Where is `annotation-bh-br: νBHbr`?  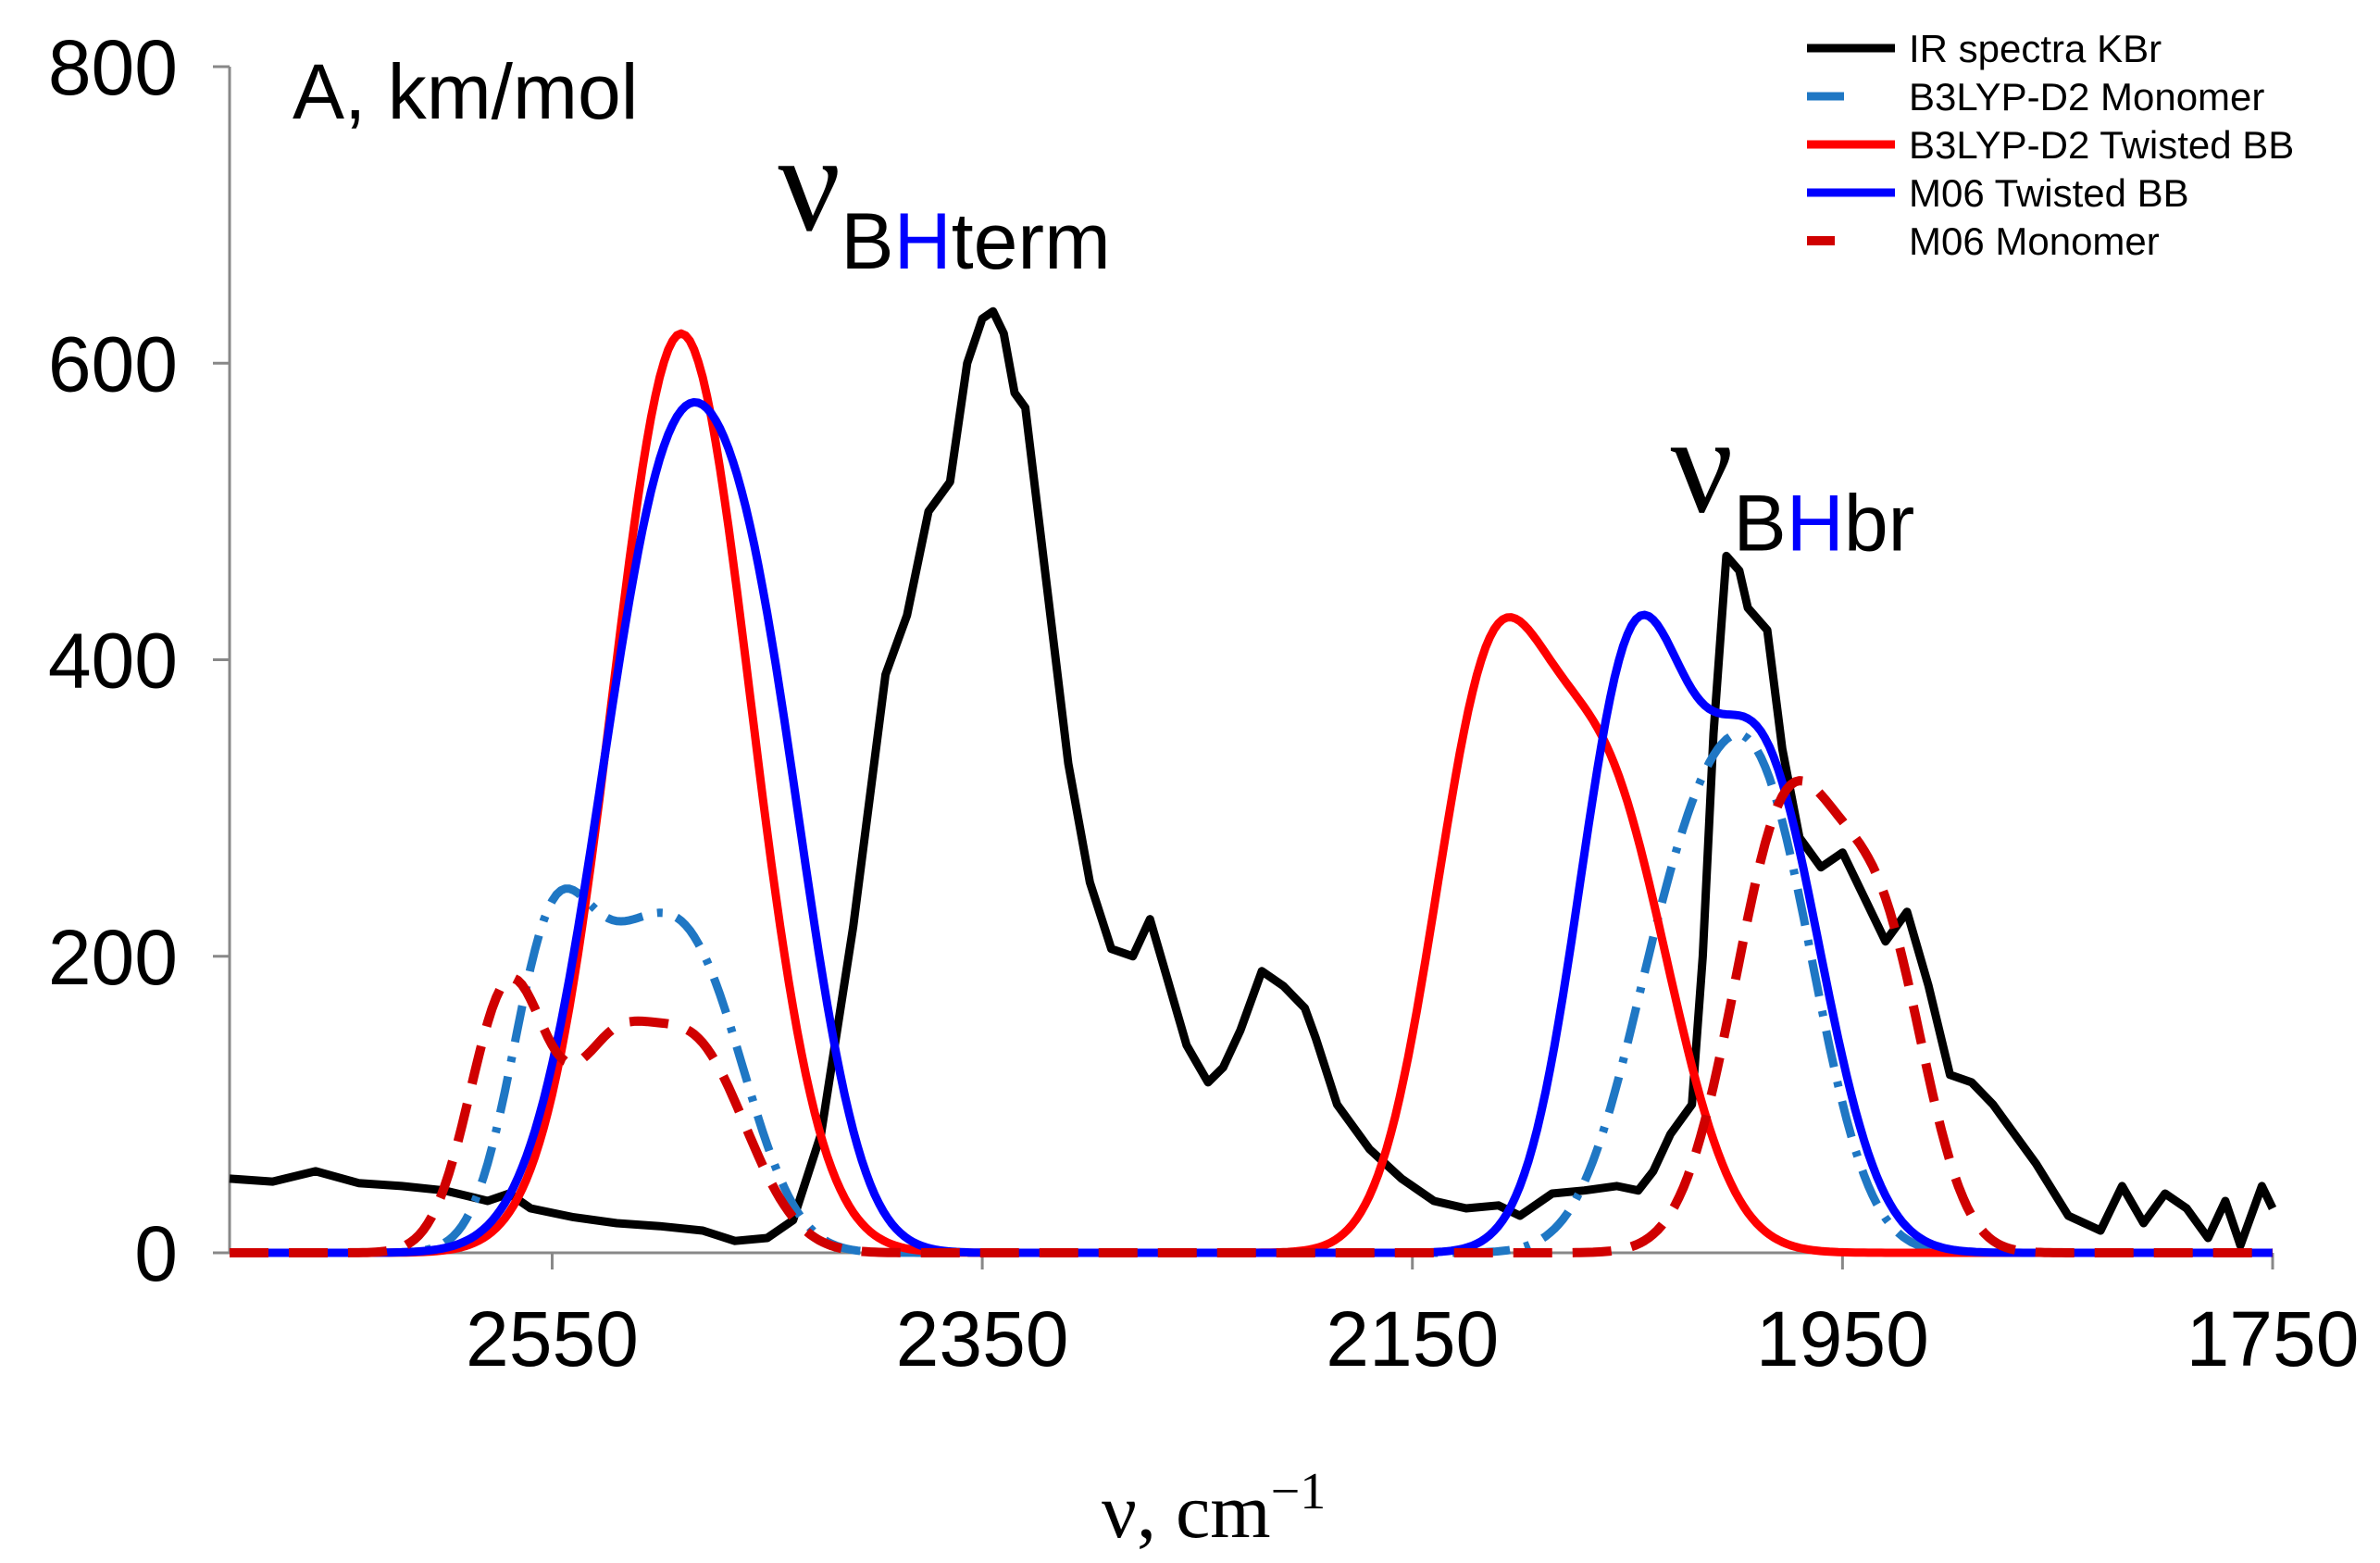 annotation-bh-br: νBHbr is located at coordinates (1793, 478).